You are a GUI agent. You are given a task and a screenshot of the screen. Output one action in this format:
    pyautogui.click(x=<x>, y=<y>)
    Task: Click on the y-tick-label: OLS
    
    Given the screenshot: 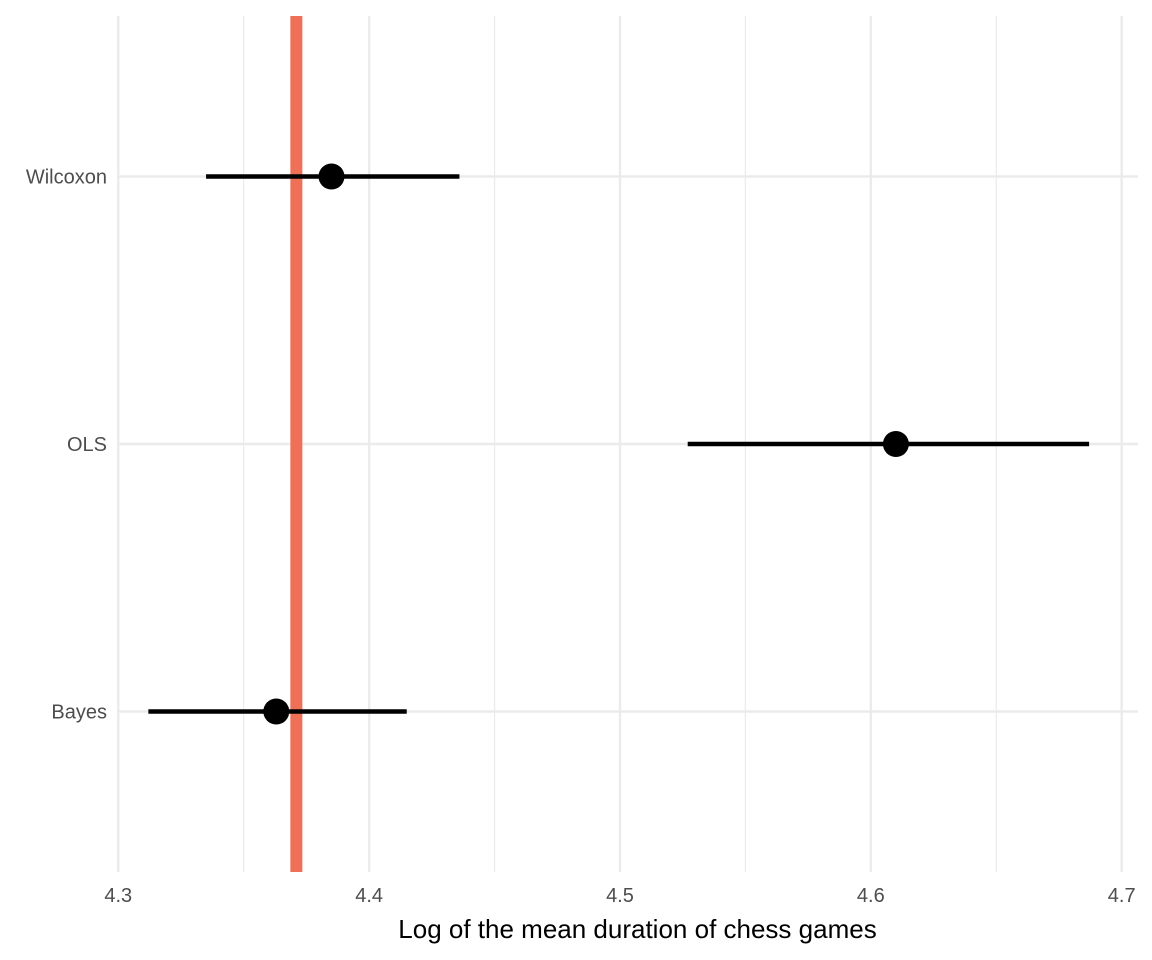 What is the action you would take?
    pyautogui.click(x=87, y=445)
    